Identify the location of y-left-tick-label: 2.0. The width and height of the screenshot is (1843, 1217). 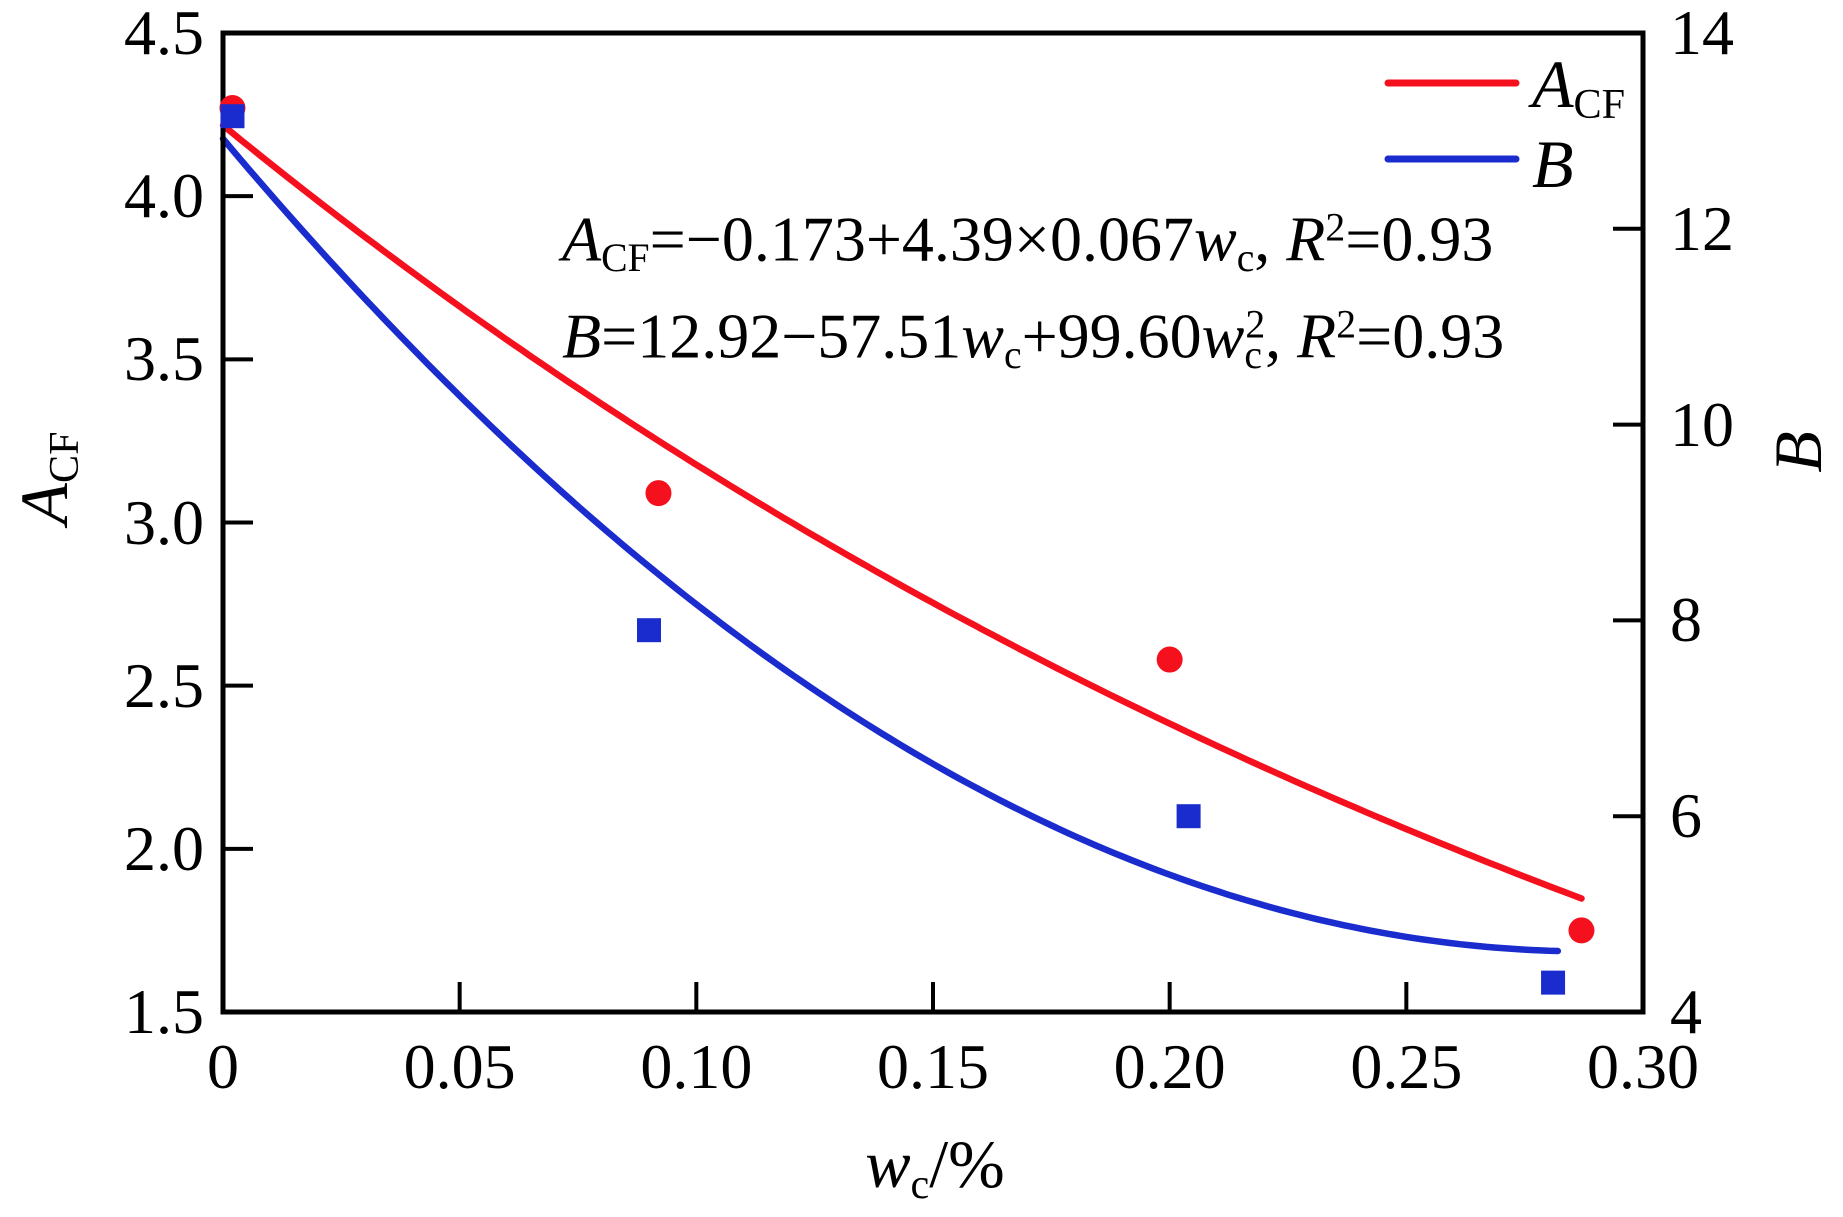
(164, 848).